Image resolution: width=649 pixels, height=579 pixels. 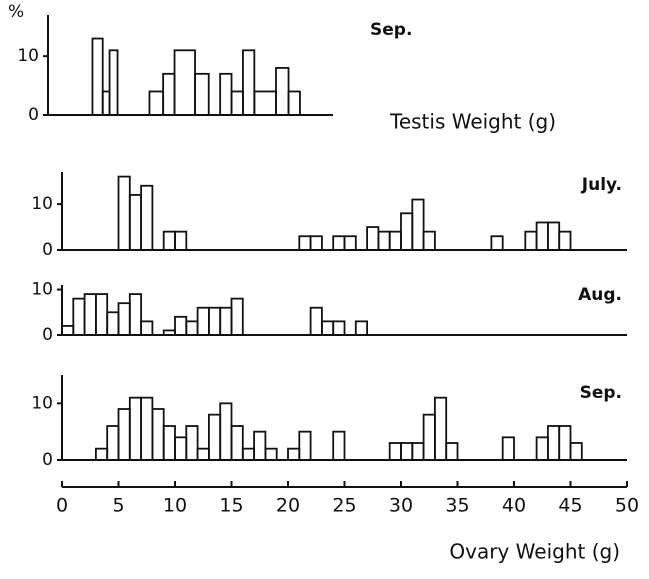 I want to click on x-tick-label: 10, so click(x=175, y=506).